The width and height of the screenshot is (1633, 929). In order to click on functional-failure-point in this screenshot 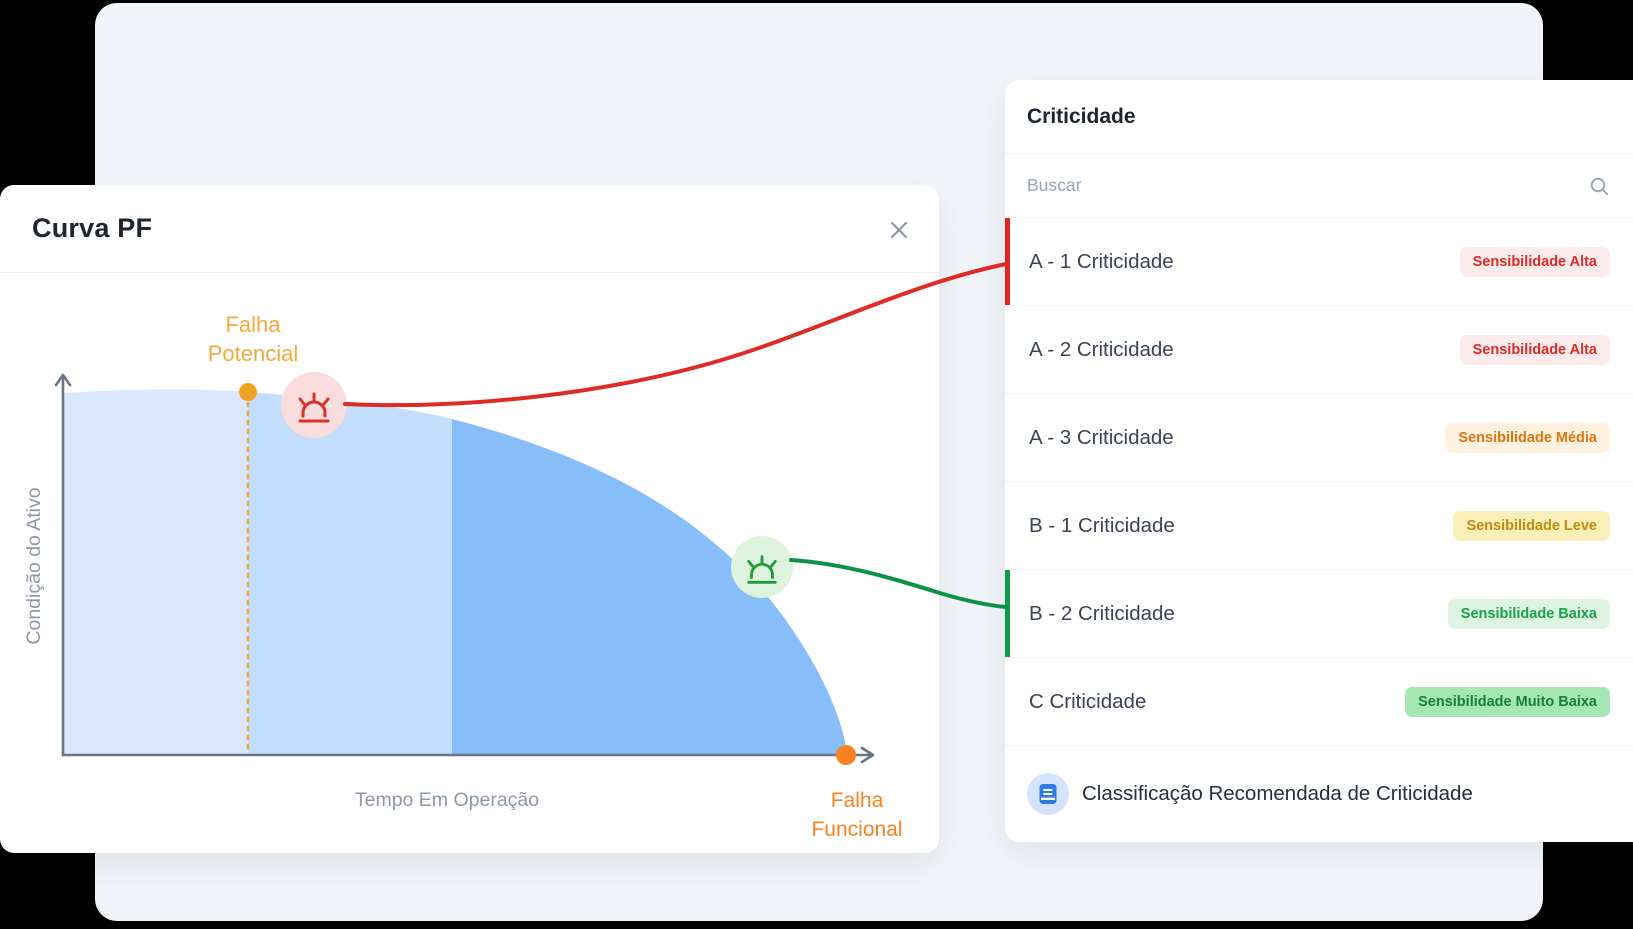, I will do `click(846, 755)`.